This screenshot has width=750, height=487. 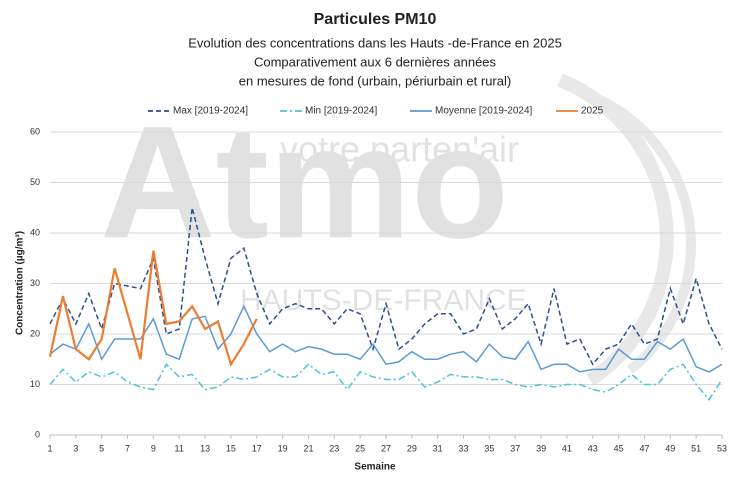 I want to click on x-tick-label: 5, so click(x=101, y=448).